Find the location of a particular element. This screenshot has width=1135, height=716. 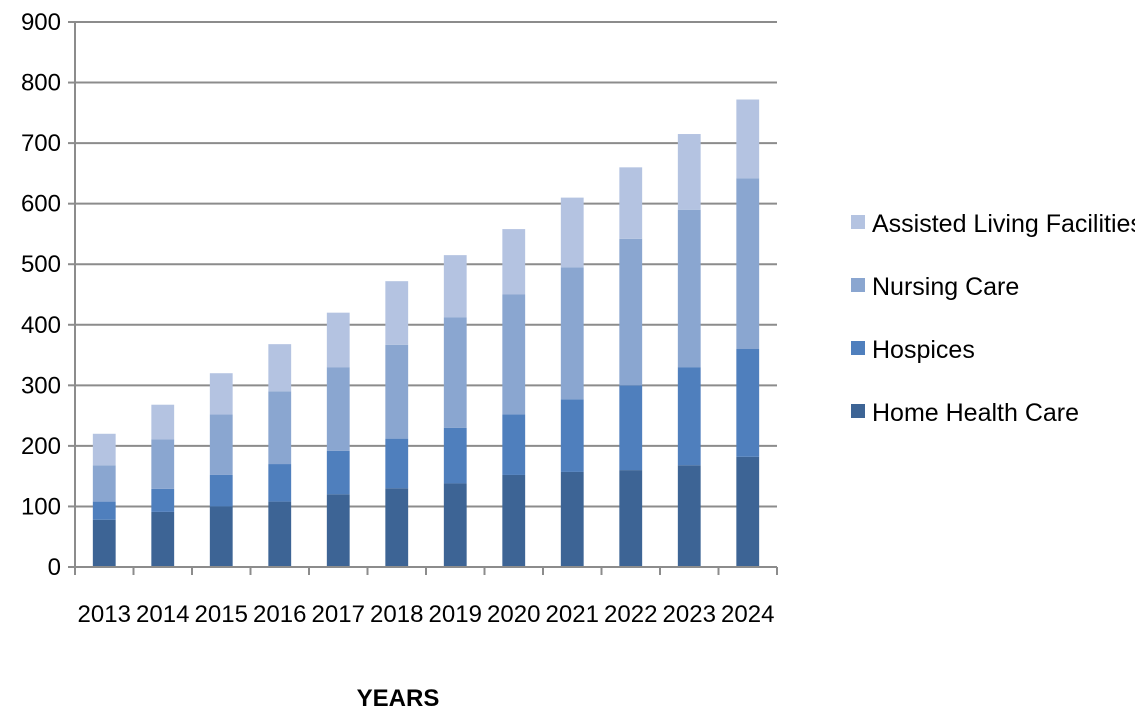

x-tick-label: 2023 is located at coordinates (689, 614).